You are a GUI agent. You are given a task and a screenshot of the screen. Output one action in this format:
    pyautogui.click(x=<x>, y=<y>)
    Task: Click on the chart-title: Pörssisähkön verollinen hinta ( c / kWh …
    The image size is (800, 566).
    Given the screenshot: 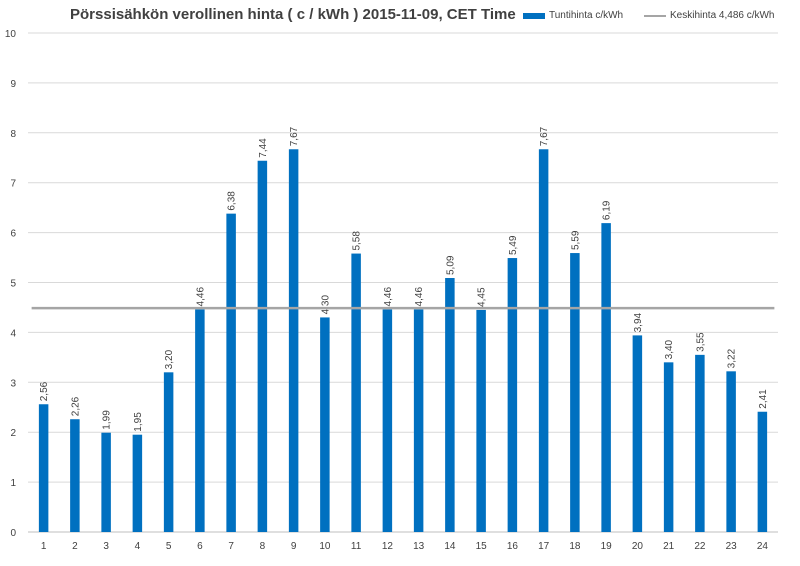 What is the action you would take?
    pyautogui.click(x=293, y=14)
    